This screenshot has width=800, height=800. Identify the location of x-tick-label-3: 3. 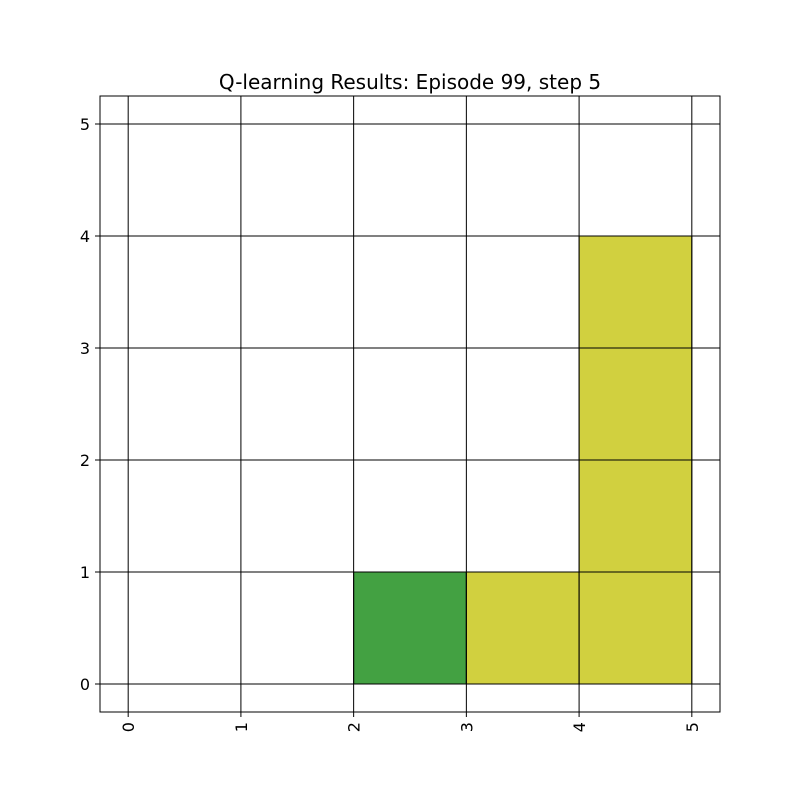
(466, 727).